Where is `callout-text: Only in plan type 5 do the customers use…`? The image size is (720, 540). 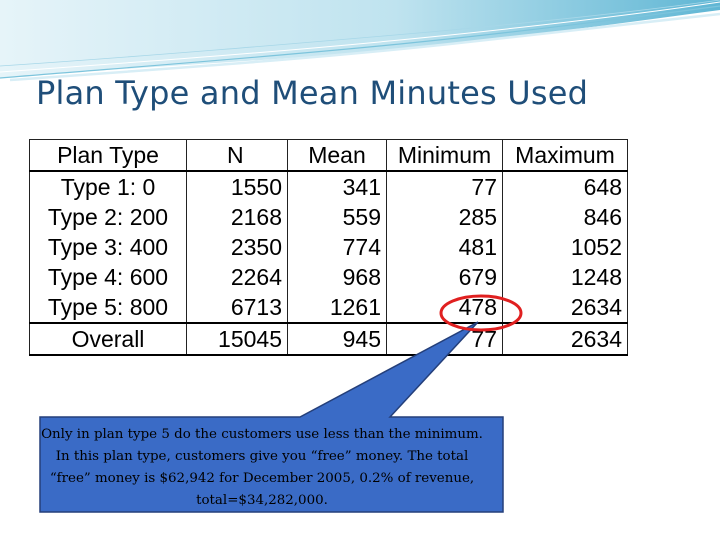
callout-text: Only in plan type 5 do the customers use… is located at coordinates (262, 467).